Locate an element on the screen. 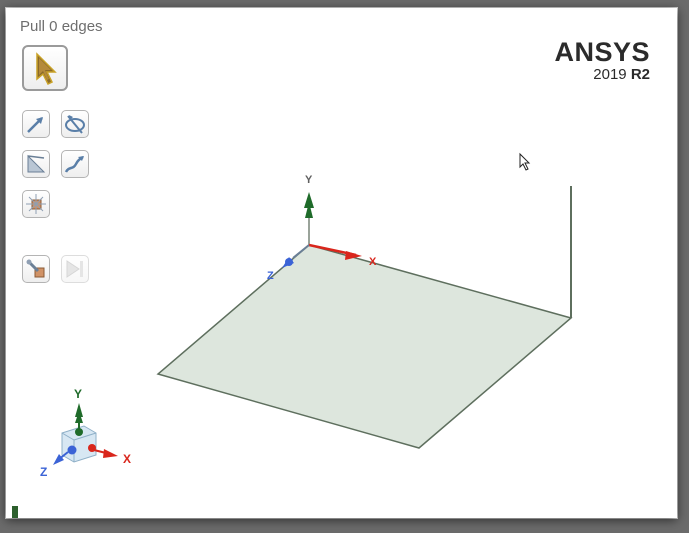 This screenshot has height=533, width=689. view-triad is located at coordinates (85, 434).